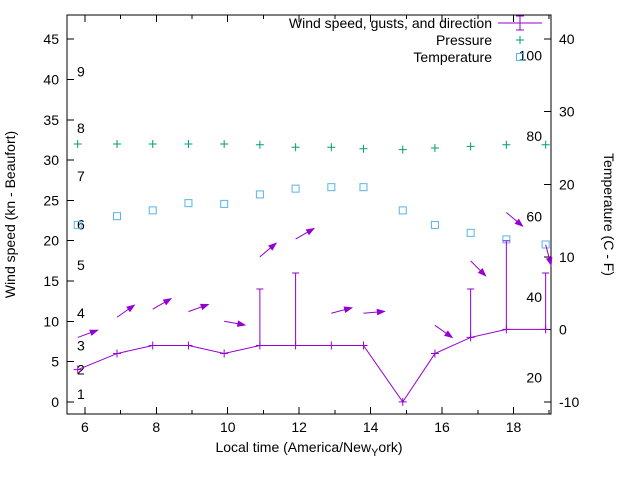 The image size is (640, 485). I want to click on y-left-tick-label: 0, so click(55, 402).